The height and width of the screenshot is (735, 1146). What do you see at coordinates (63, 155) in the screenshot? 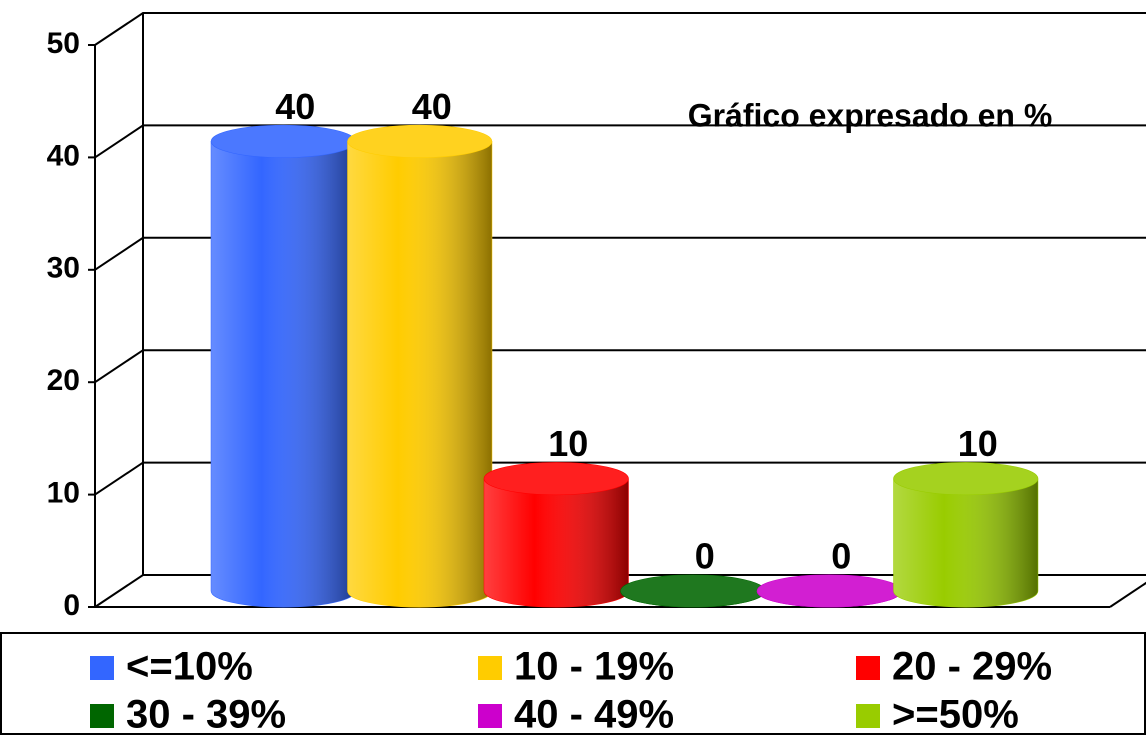
I see `y-tick-label: 40` at bounding box center [63, 155].